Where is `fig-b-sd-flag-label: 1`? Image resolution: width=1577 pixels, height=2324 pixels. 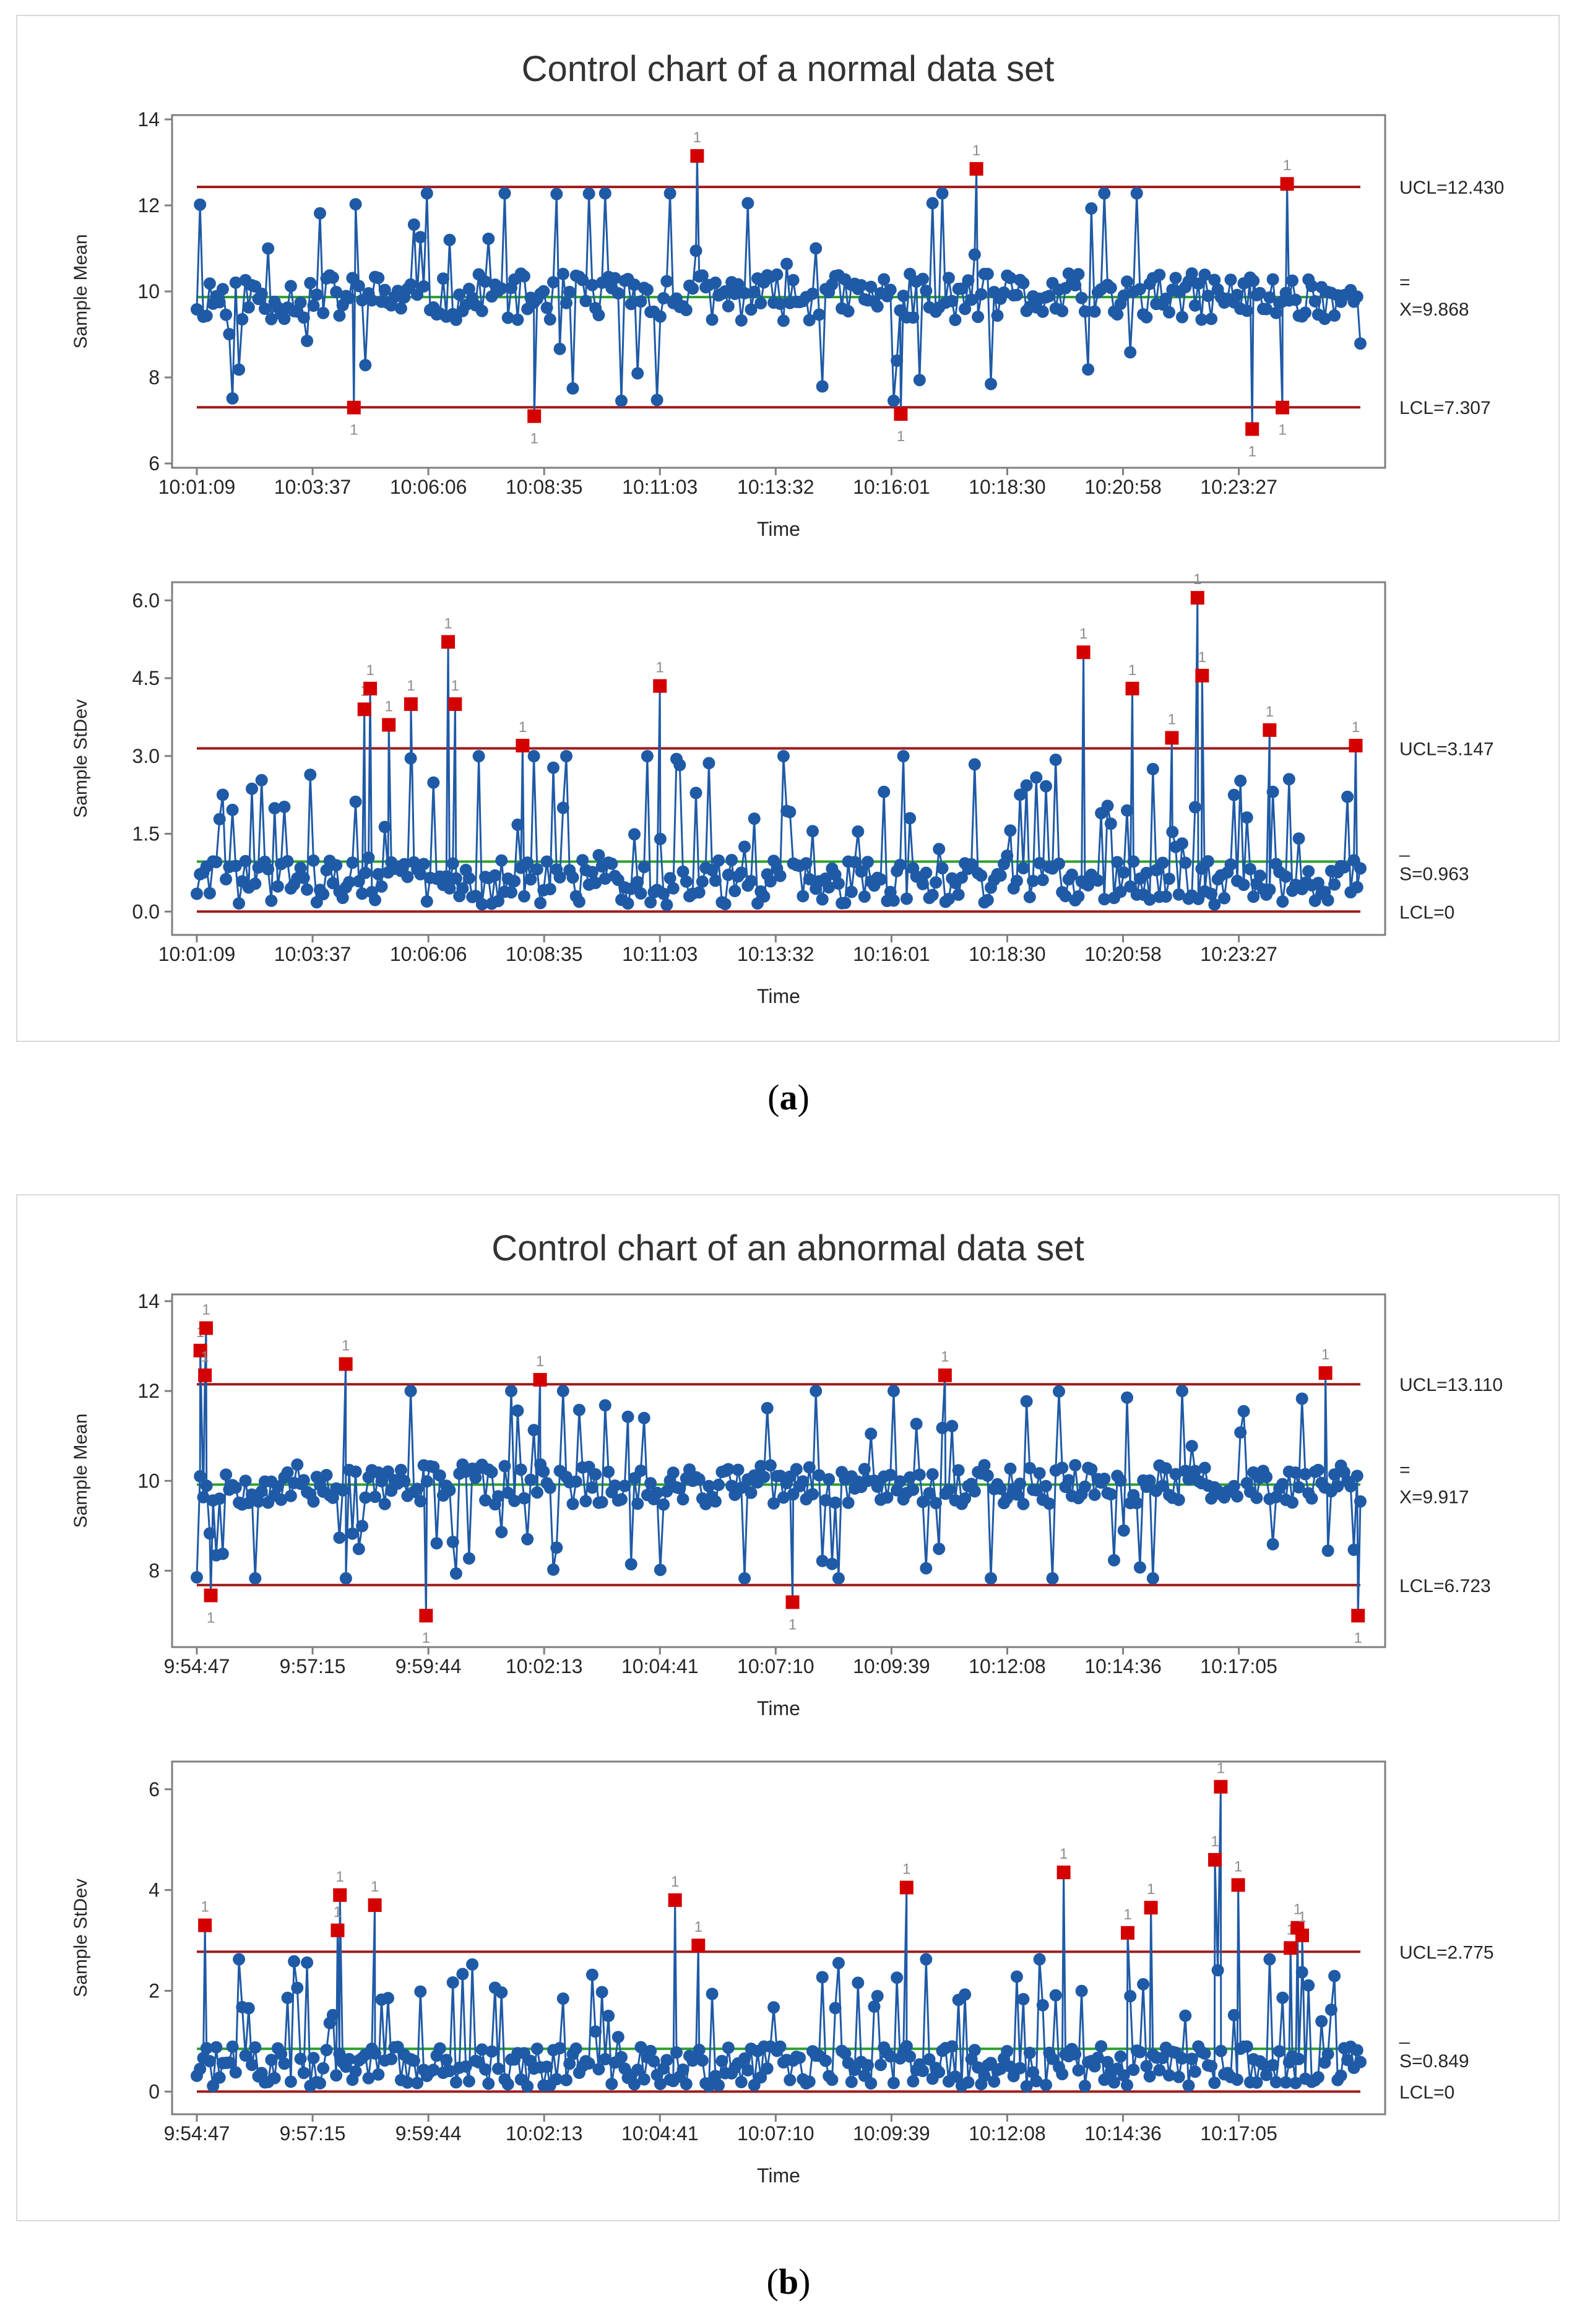 fig-b-sd-flag-label: 1 is located at coordinates (675, 1882).